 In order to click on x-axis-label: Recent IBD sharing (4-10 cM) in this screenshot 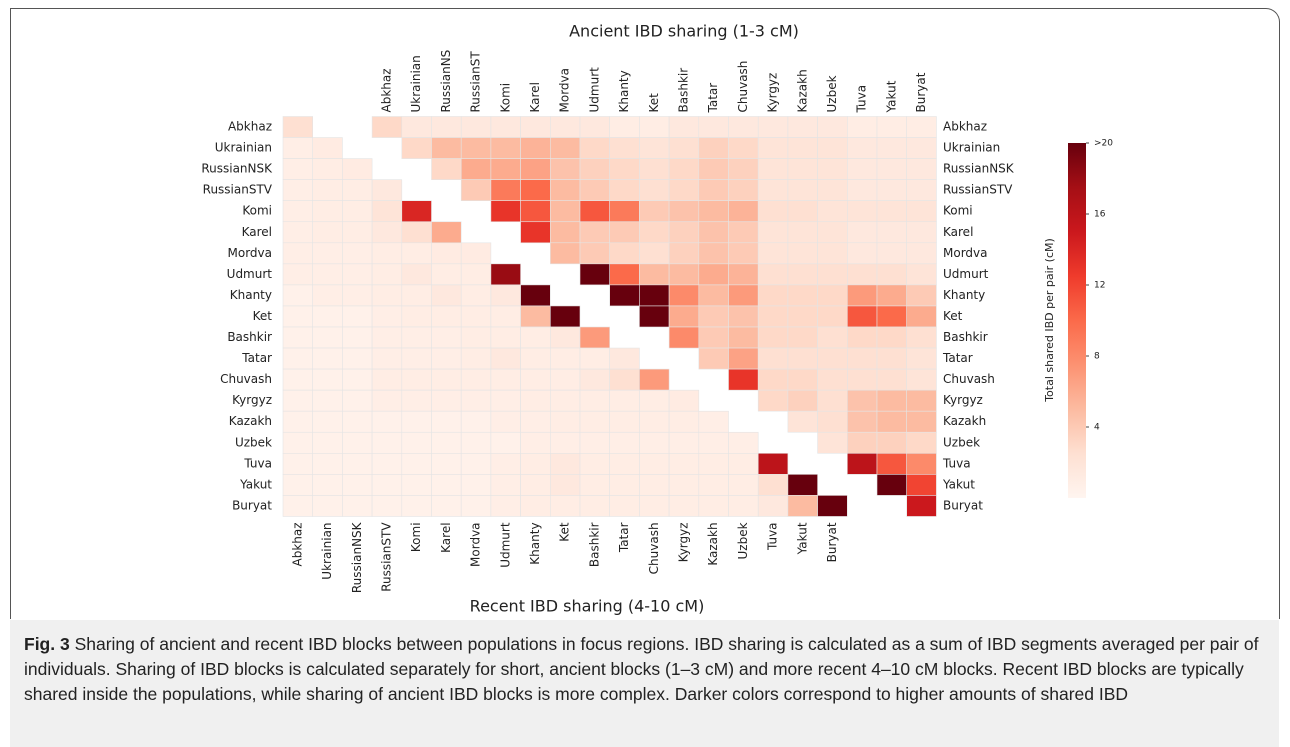, I will do `click(587, 606)`.